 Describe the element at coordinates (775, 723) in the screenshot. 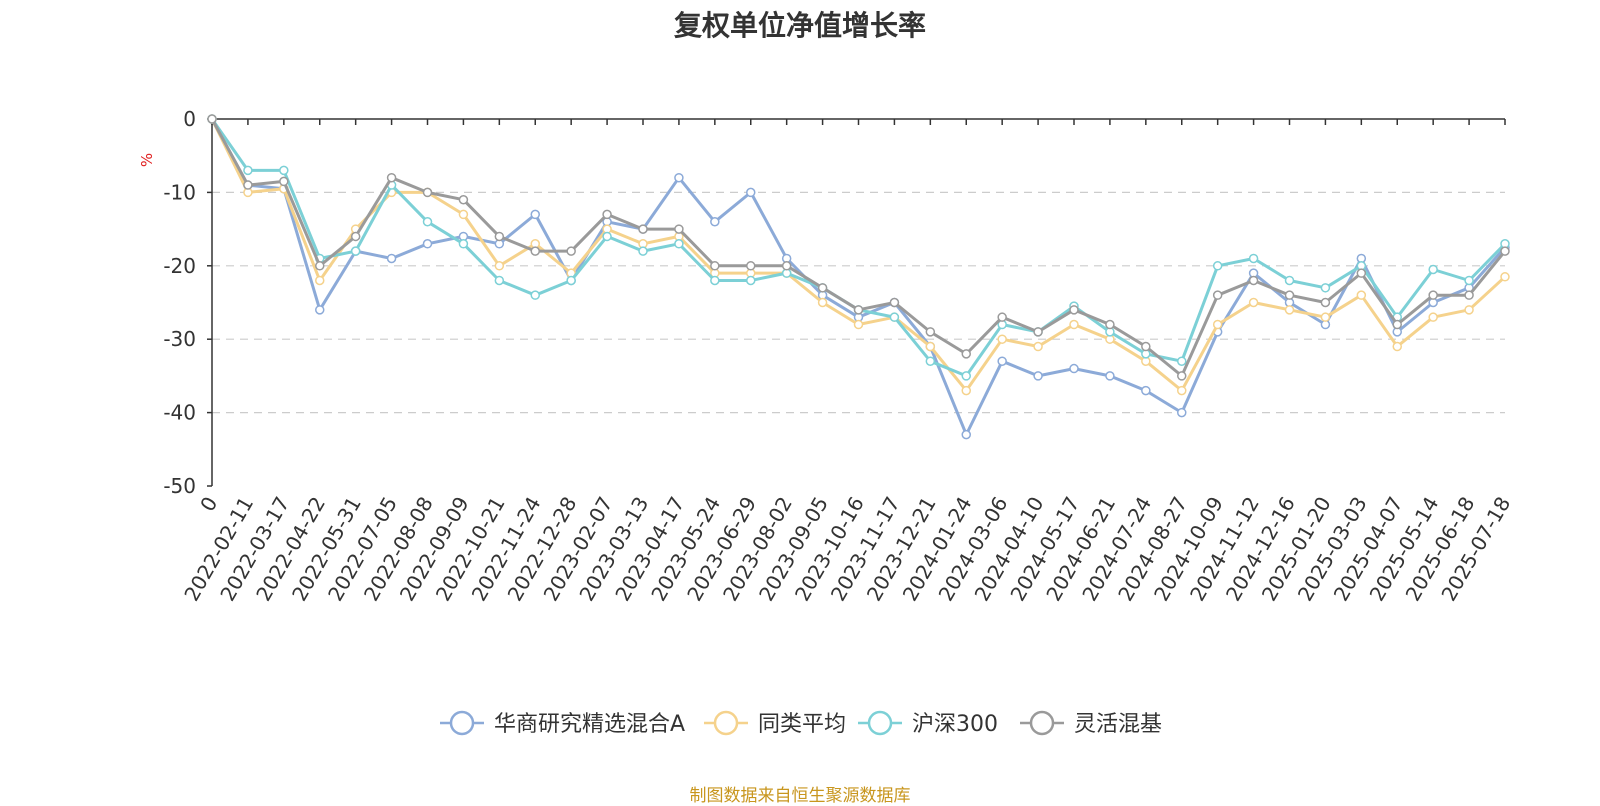

I see `legend-item: 同类平均` at that location.